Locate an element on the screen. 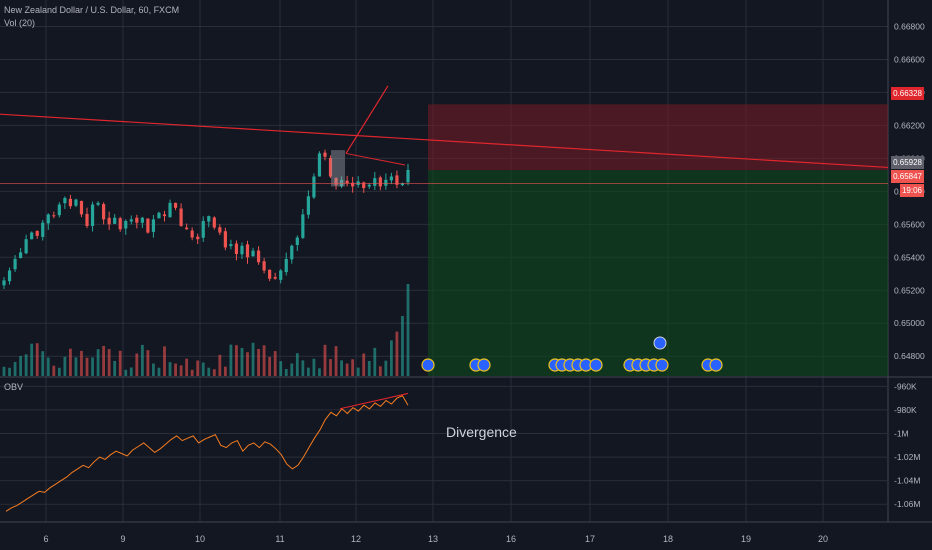  volume-label: Vol (20) is located at coordinates (20, 23).